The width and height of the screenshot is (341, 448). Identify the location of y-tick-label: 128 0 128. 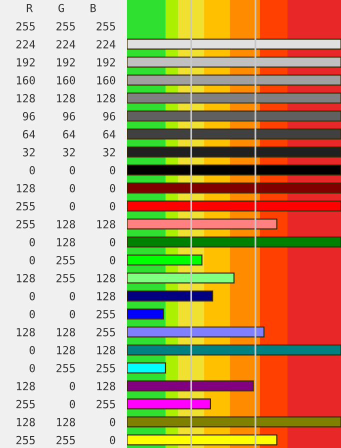
(66, 386).